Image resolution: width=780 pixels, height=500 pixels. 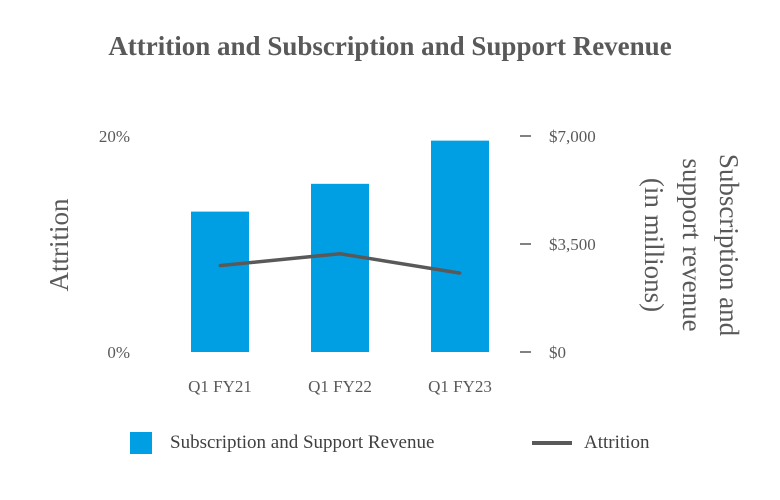 I want to click on legend-label-attrition: Attrition, so click(x=617, y=442).